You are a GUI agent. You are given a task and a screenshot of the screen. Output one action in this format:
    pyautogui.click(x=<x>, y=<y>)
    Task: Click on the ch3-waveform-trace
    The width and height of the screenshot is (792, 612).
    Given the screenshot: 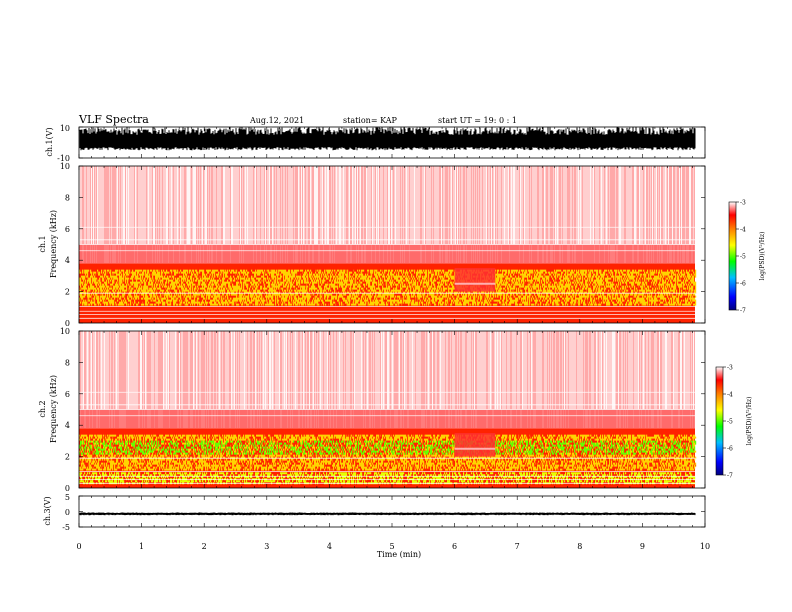 What is the action you would take?
    pyautogui.click(x=387, y=514)
    